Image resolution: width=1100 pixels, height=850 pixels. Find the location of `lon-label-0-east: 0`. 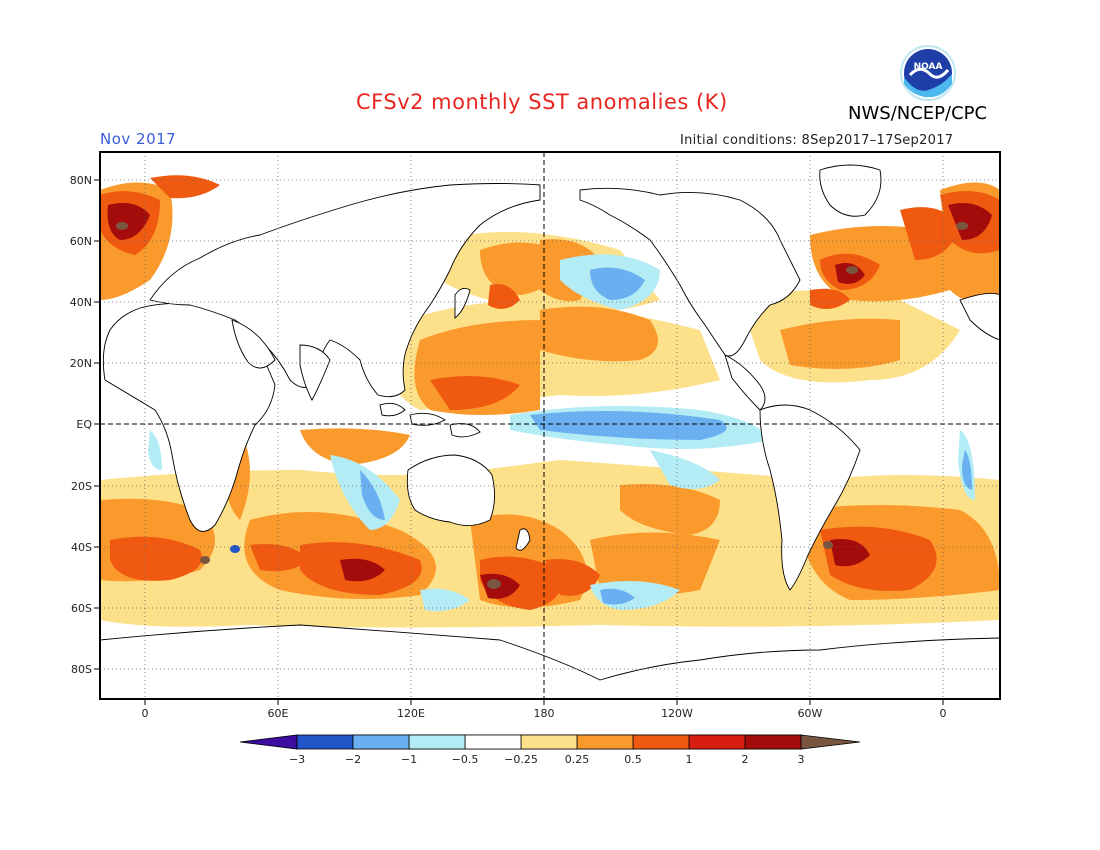

lon-label-0-east: 0 is located at coordinates (943, 713).